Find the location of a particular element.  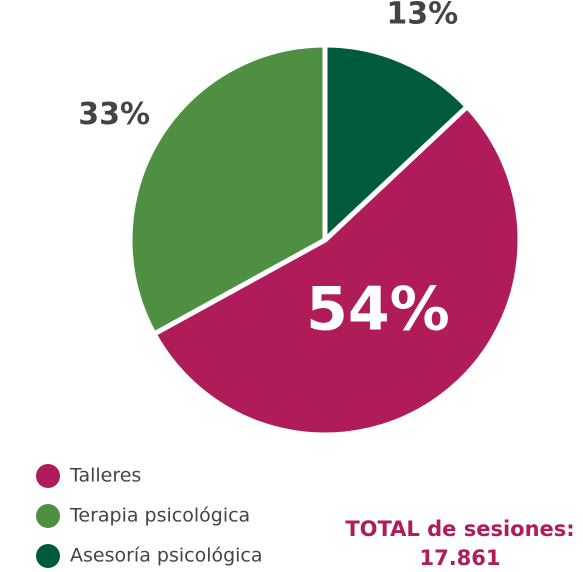

legend-label: Talleres is located at coordinates (105, 476).